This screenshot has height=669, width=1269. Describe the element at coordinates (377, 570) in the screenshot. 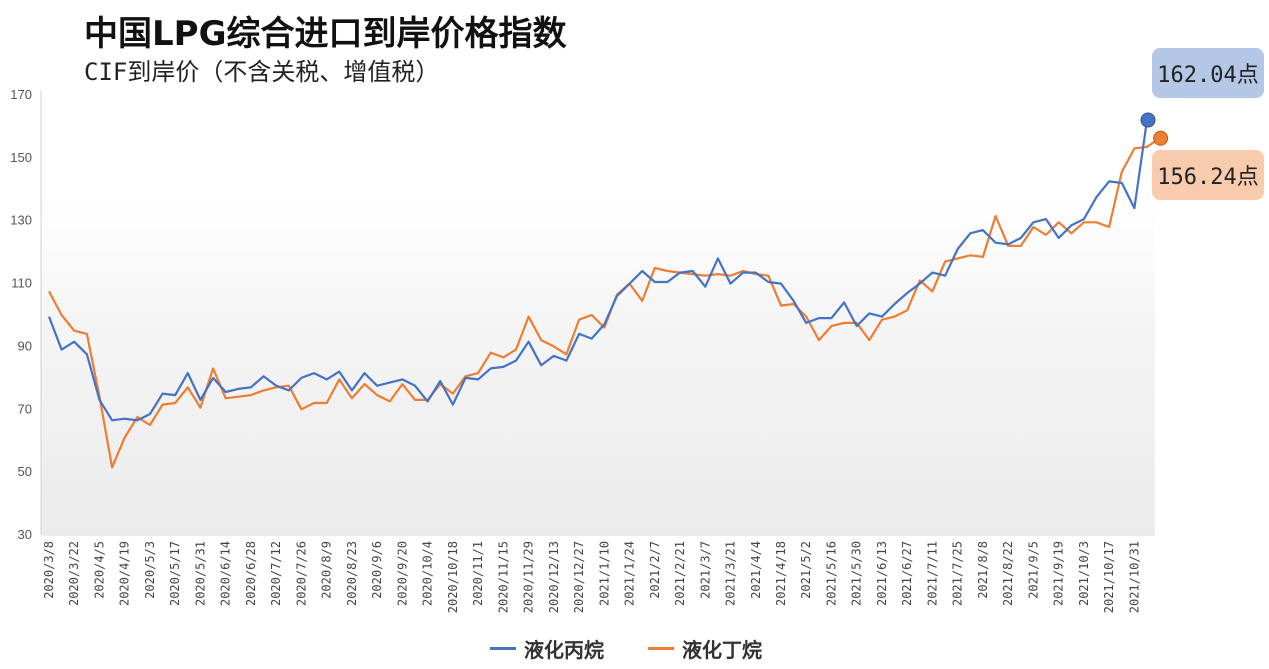

I see `x-tick-label: 2020/9/6` at that location.